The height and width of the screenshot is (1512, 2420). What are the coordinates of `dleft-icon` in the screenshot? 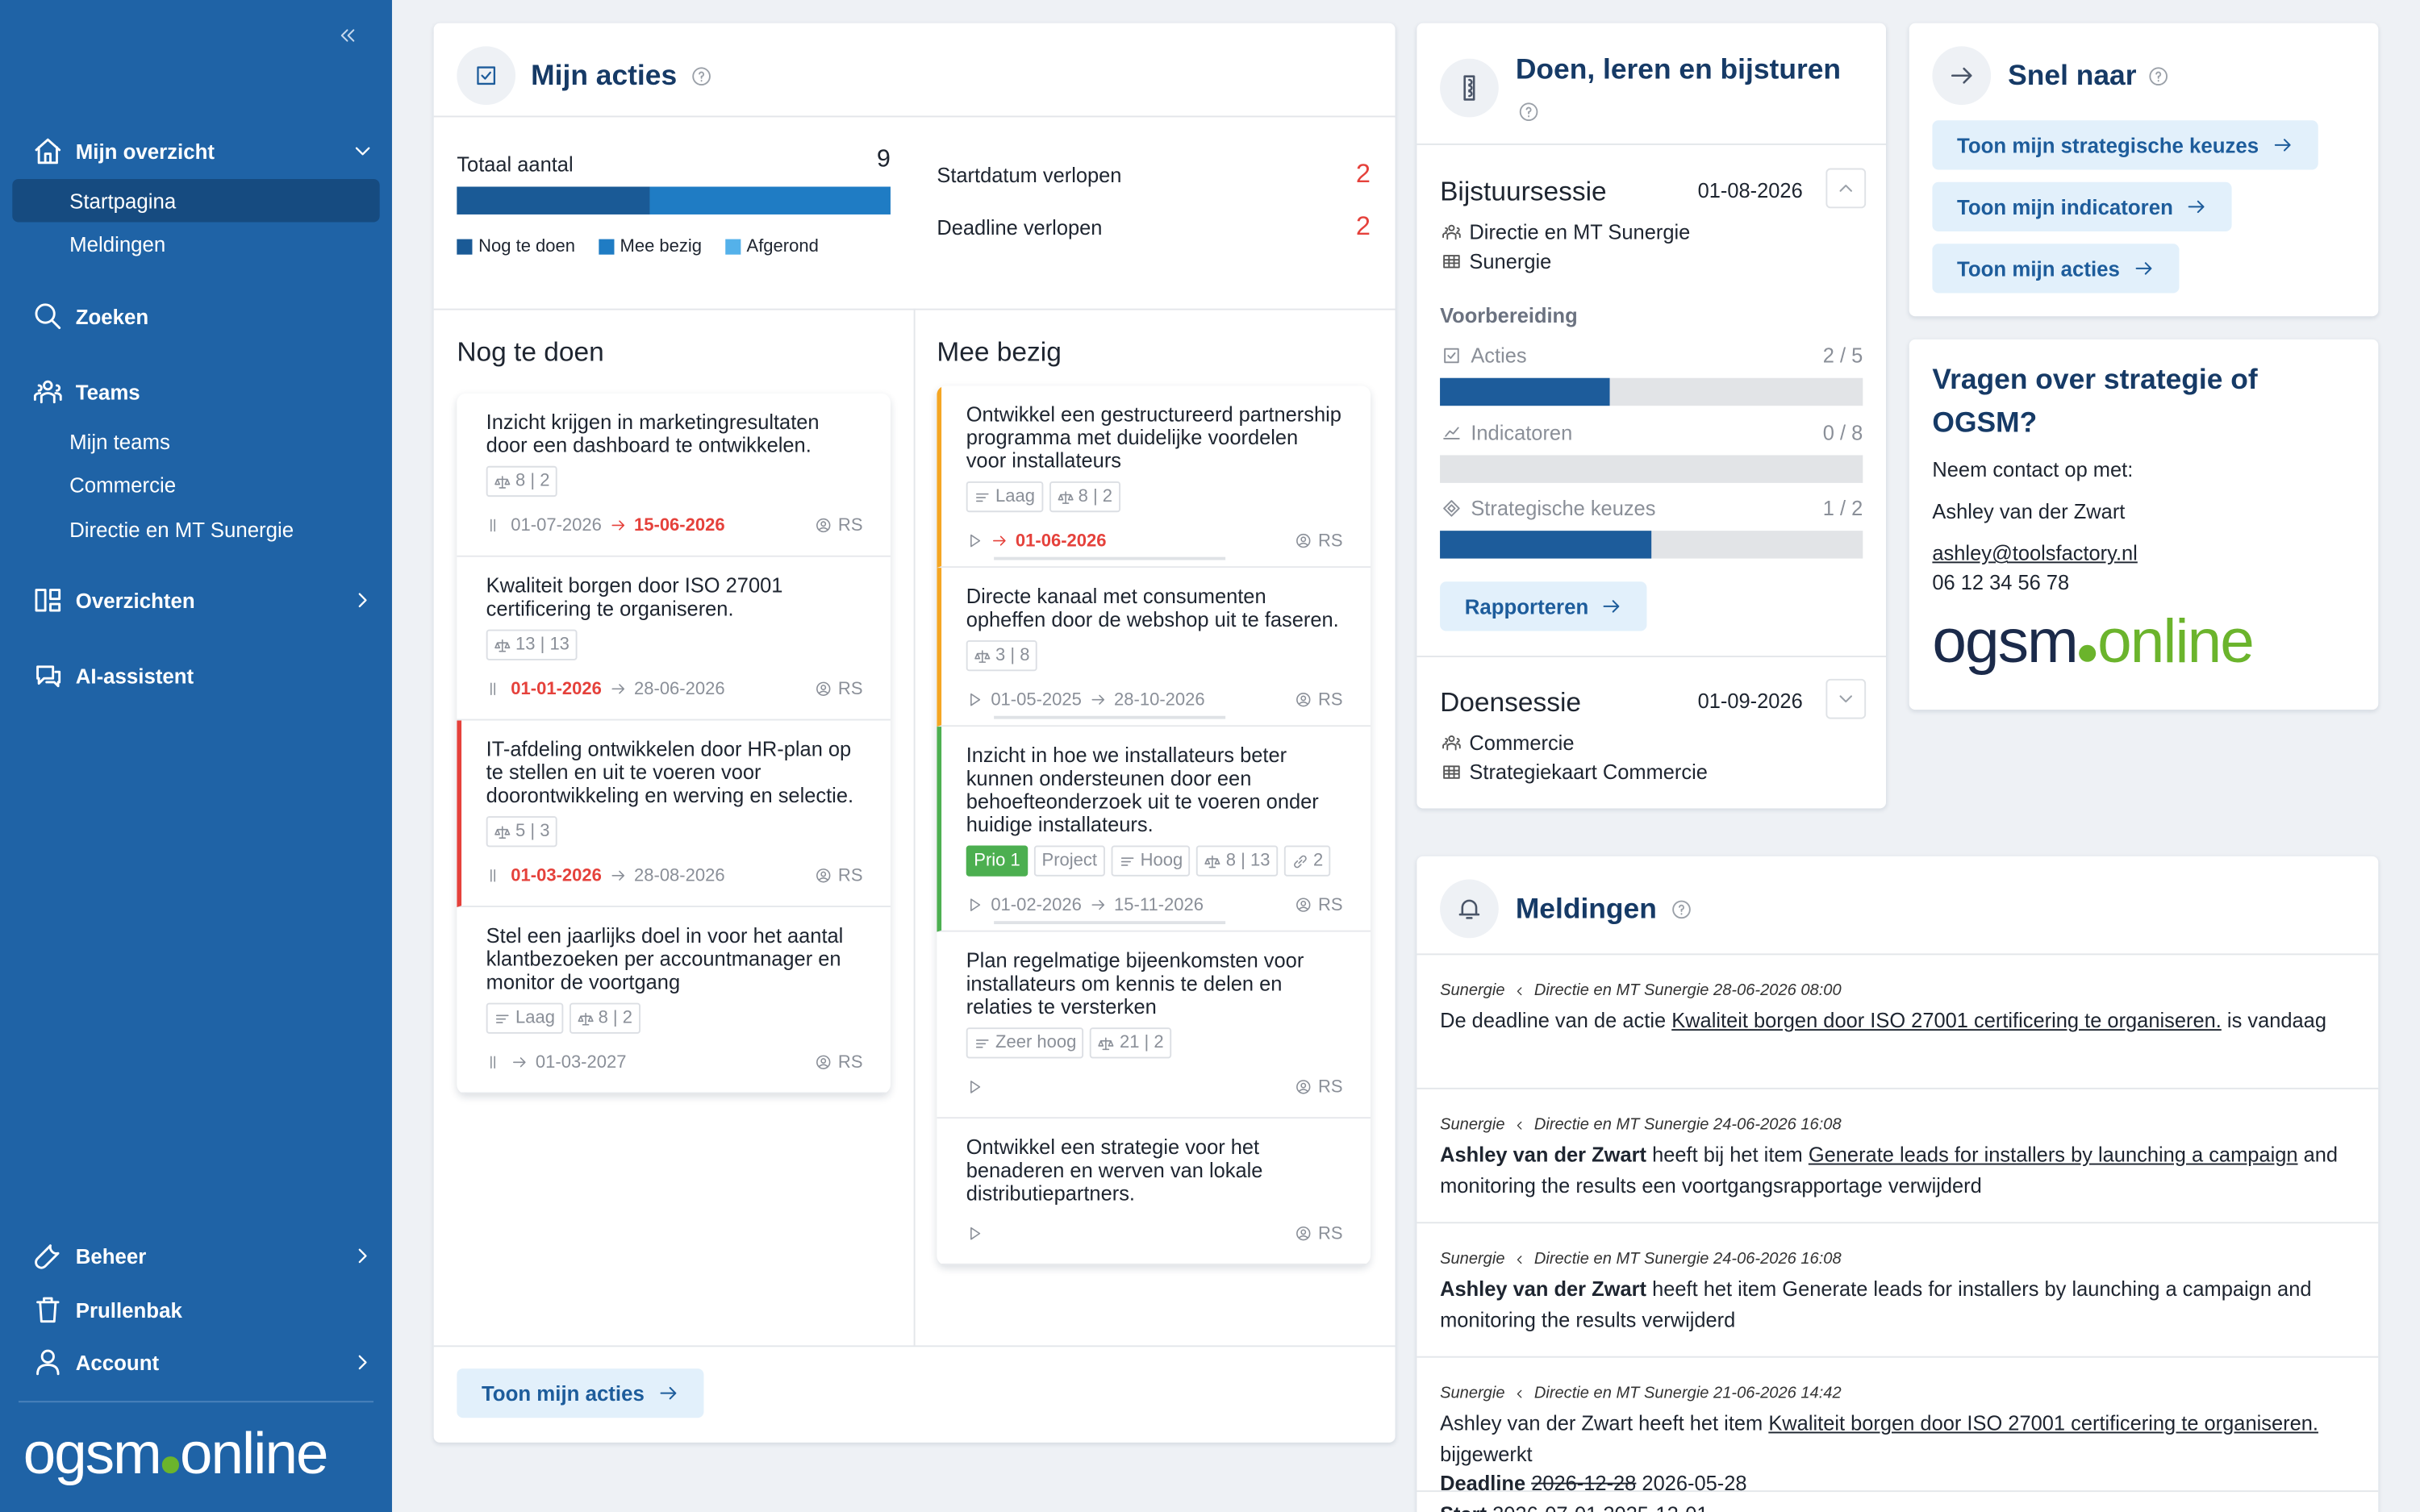 It's located at (347, 35).